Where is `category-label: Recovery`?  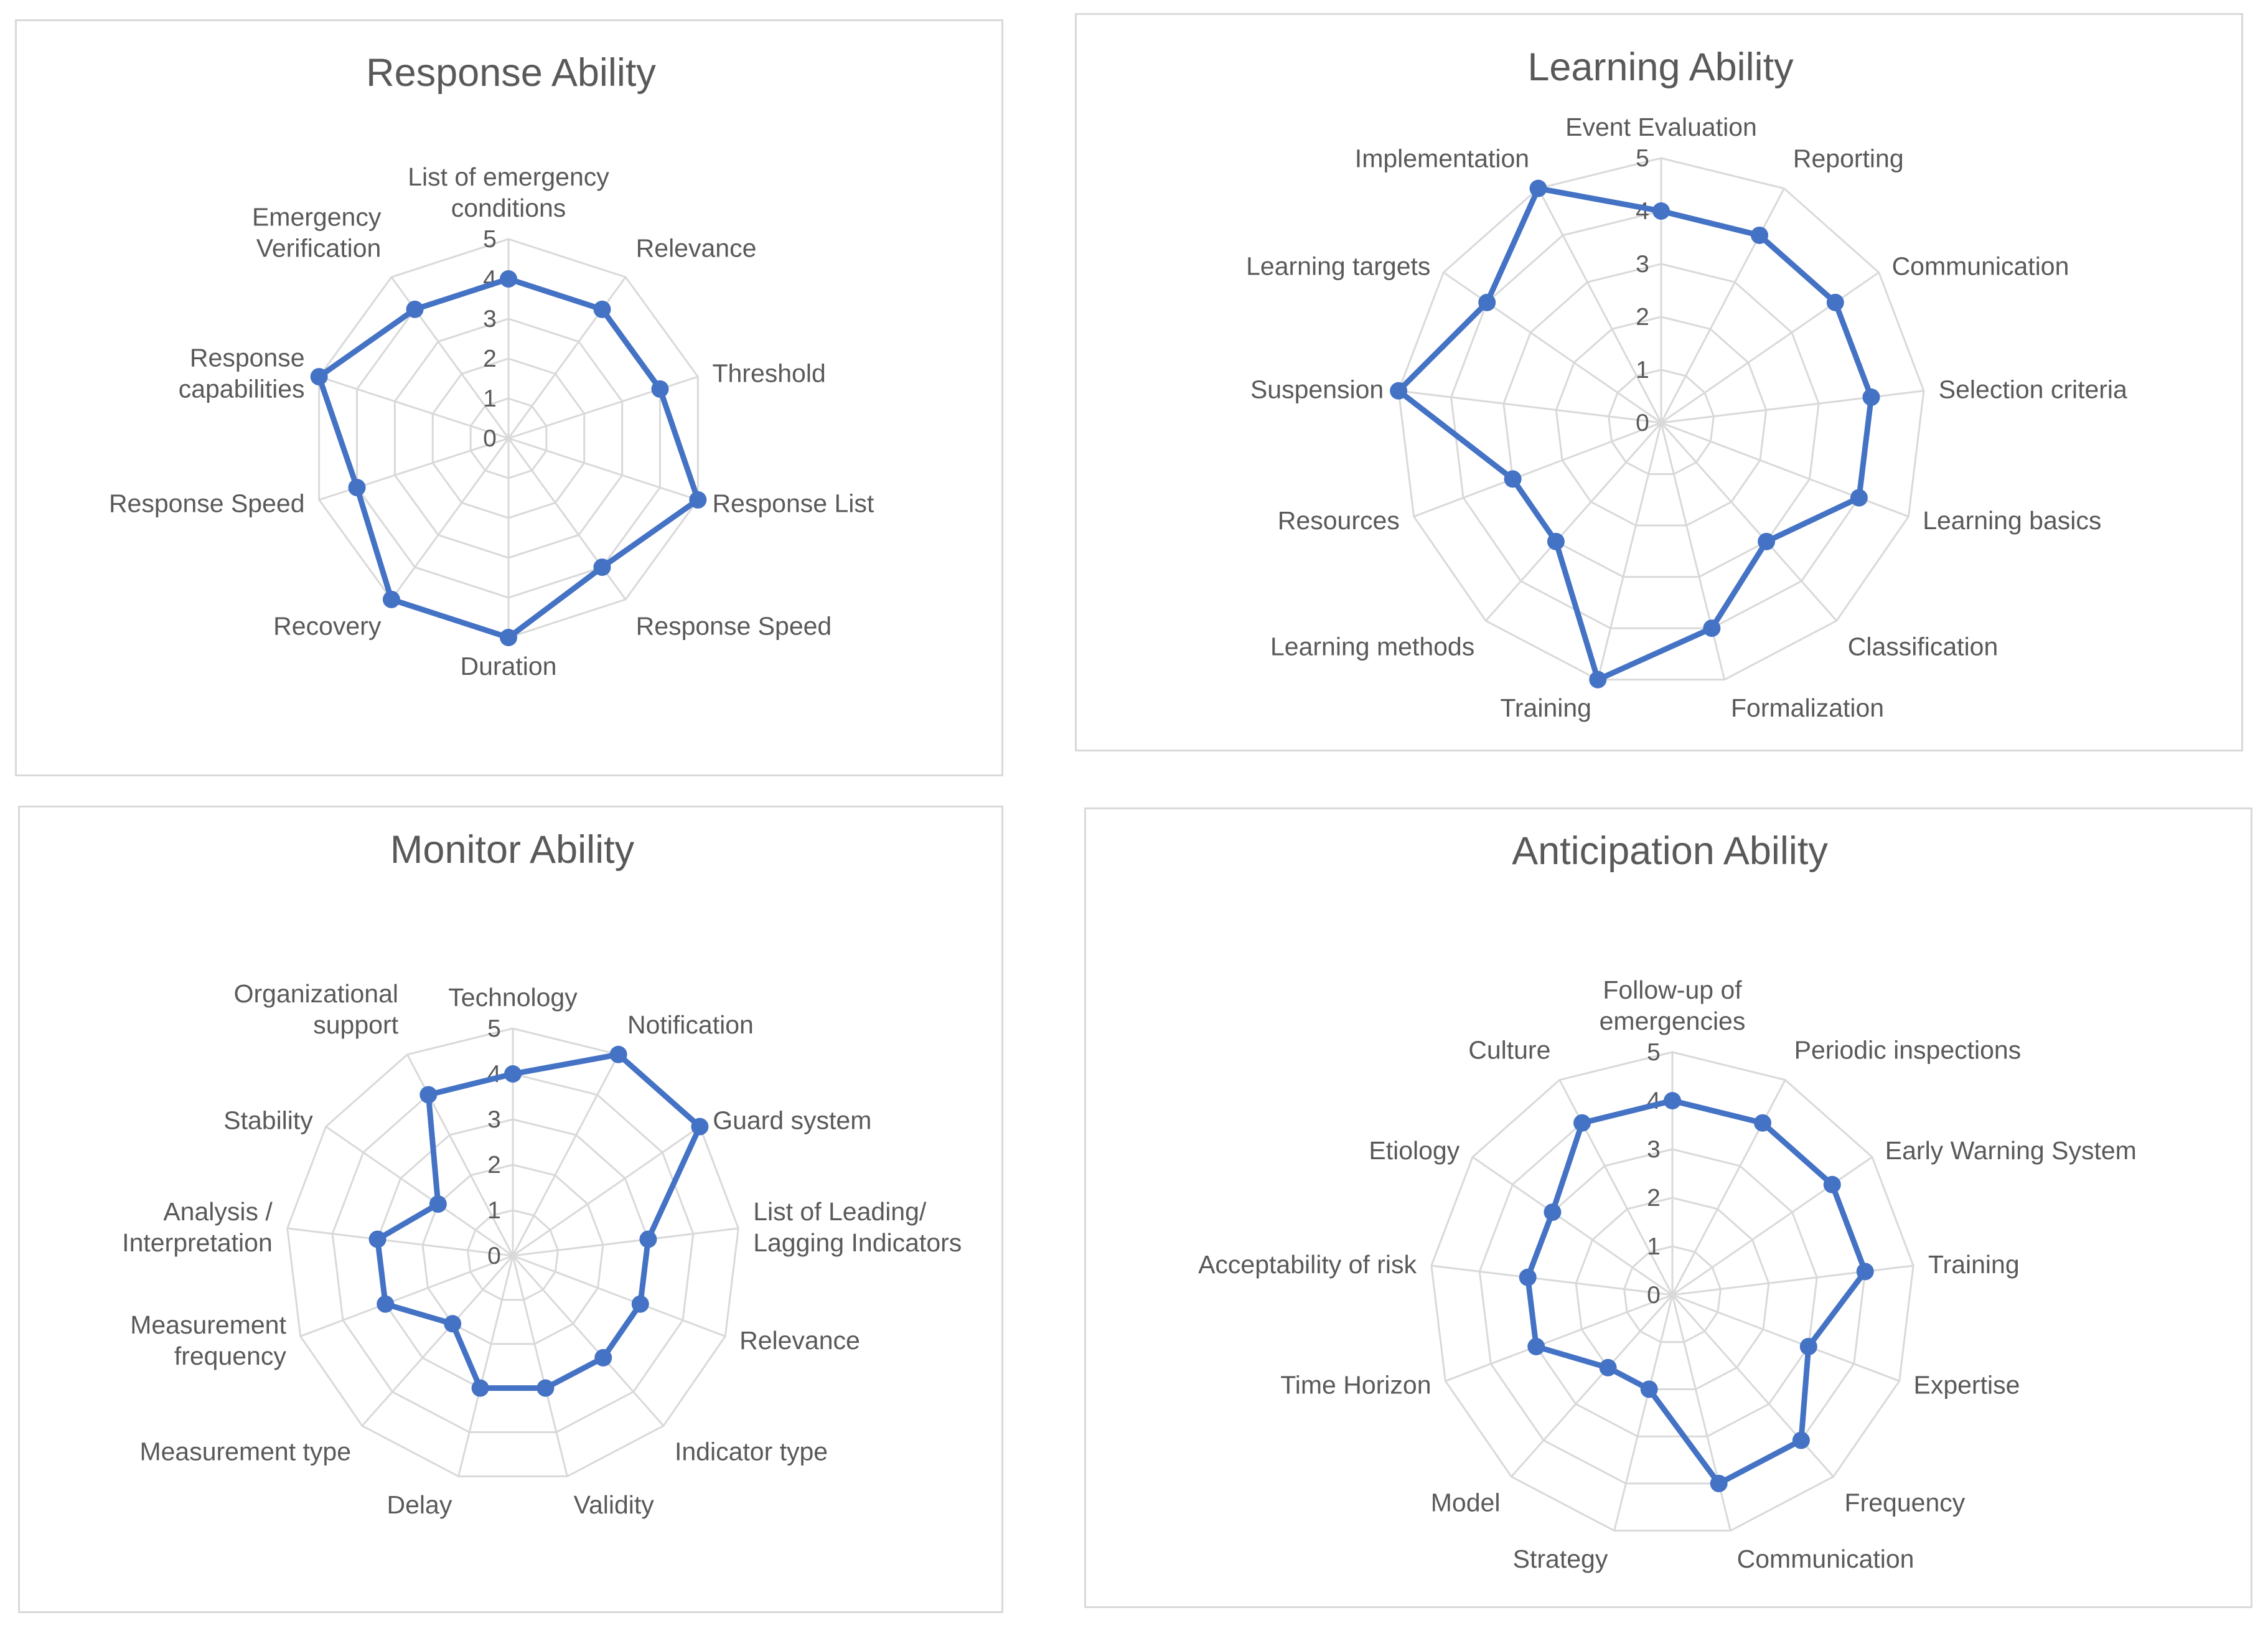 category-label: Recovery is located at coordinates (327, 625).